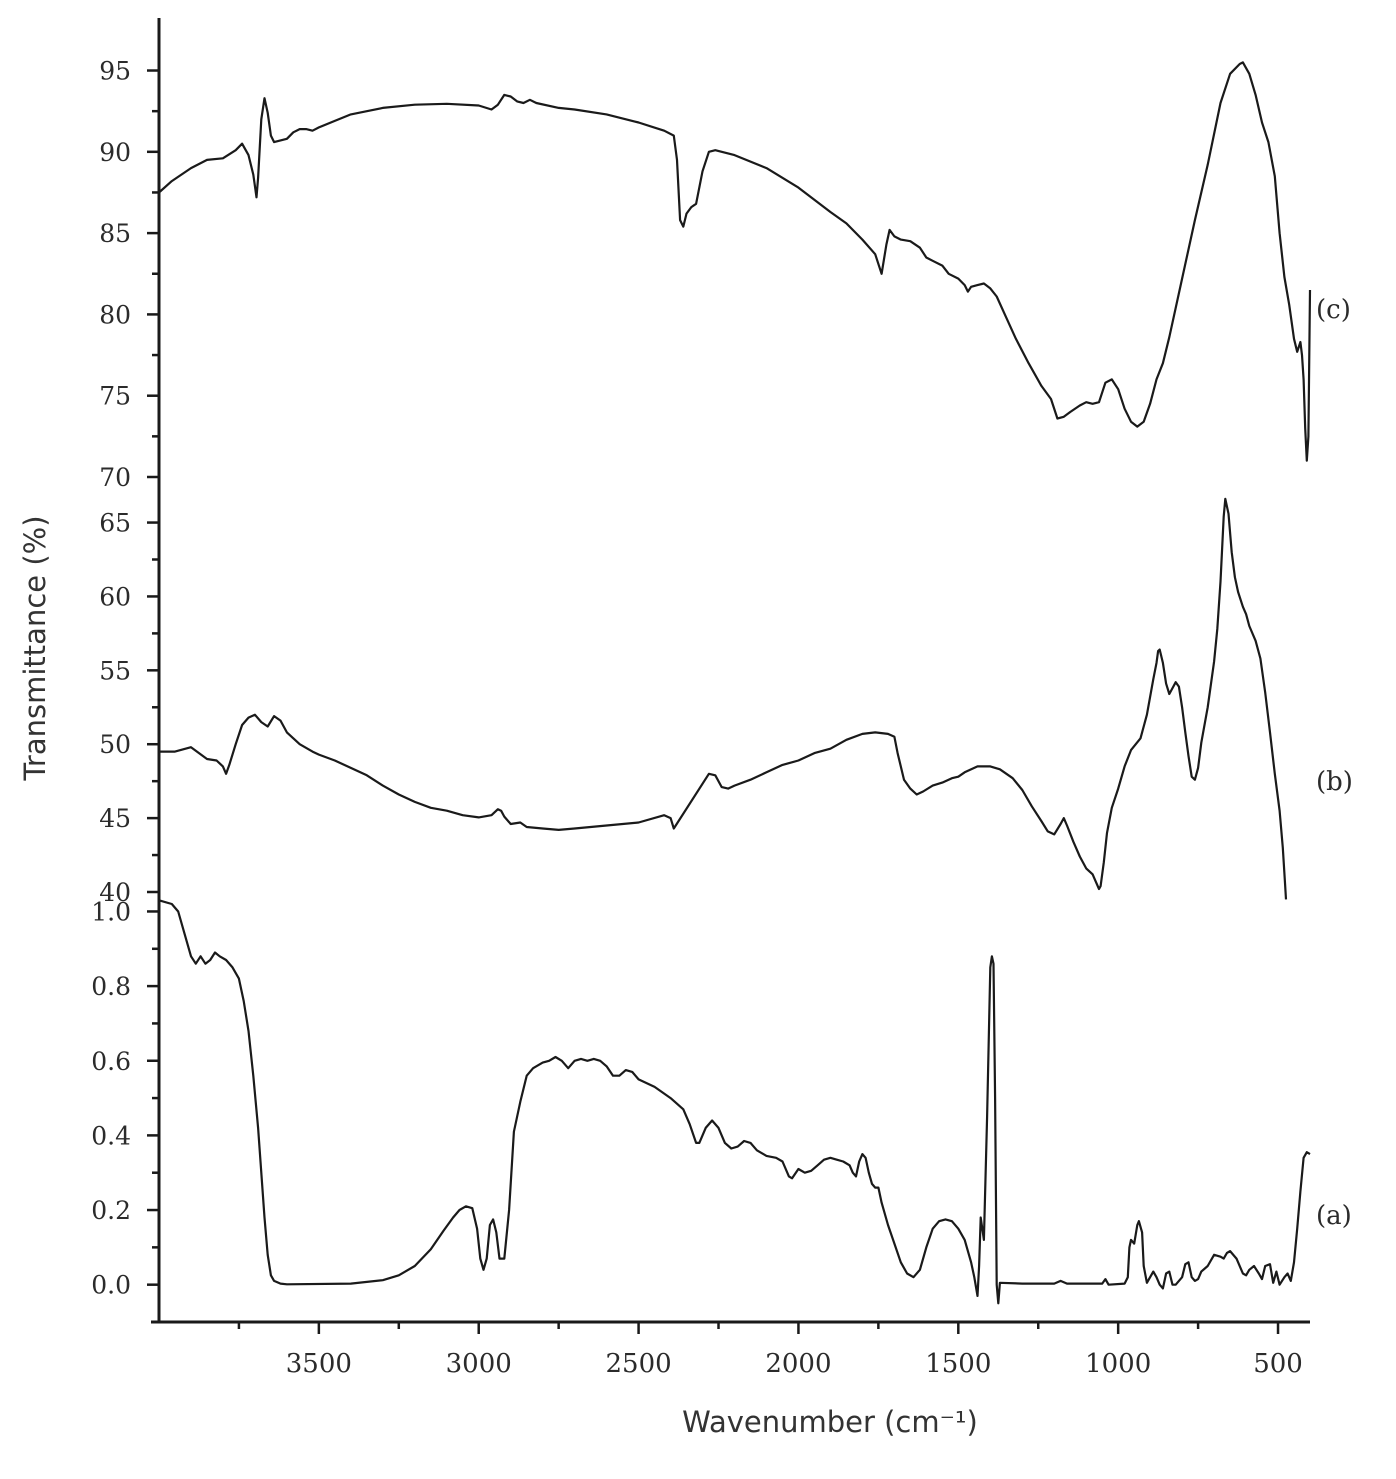  Describe the element at coordinates (111, 1285) in the screenshot. I see `y-tick-label: 0.0` at that location.